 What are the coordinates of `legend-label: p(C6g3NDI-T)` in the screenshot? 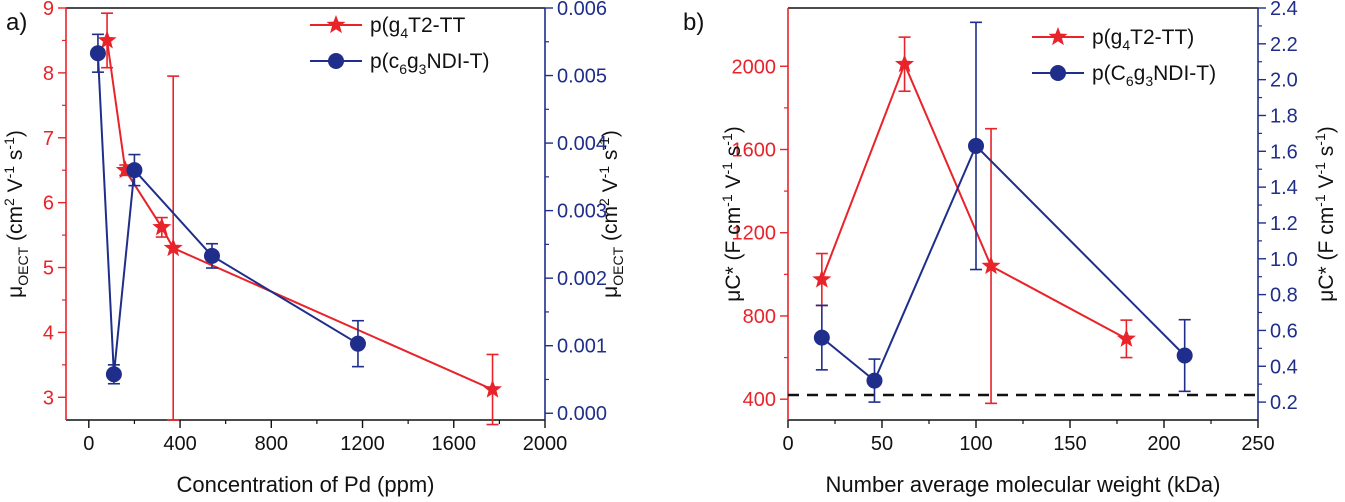 It's located at (1154, 75).